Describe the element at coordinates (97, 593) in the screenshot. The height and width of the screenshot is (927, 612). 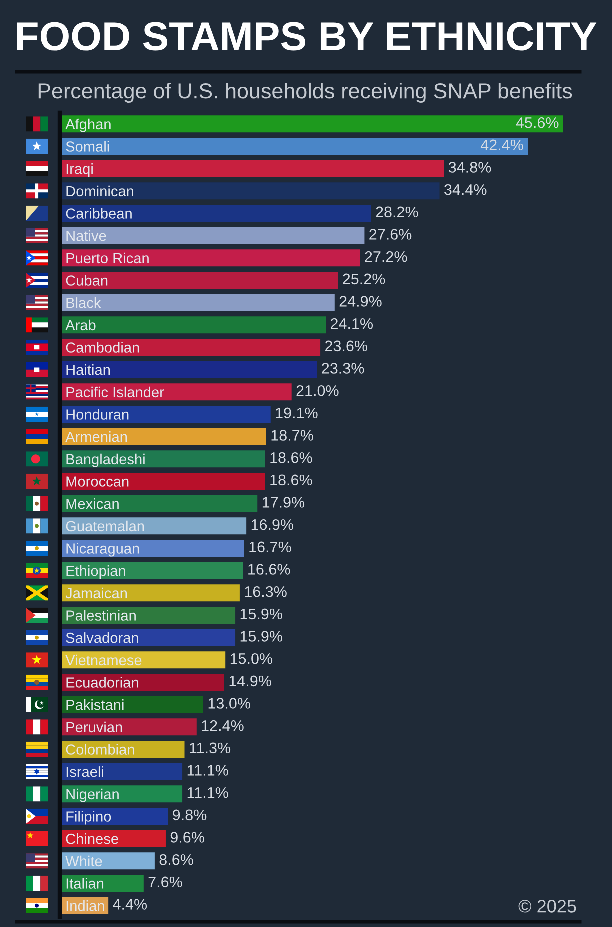
I see `y-tick-label: Jamaican` at that location.